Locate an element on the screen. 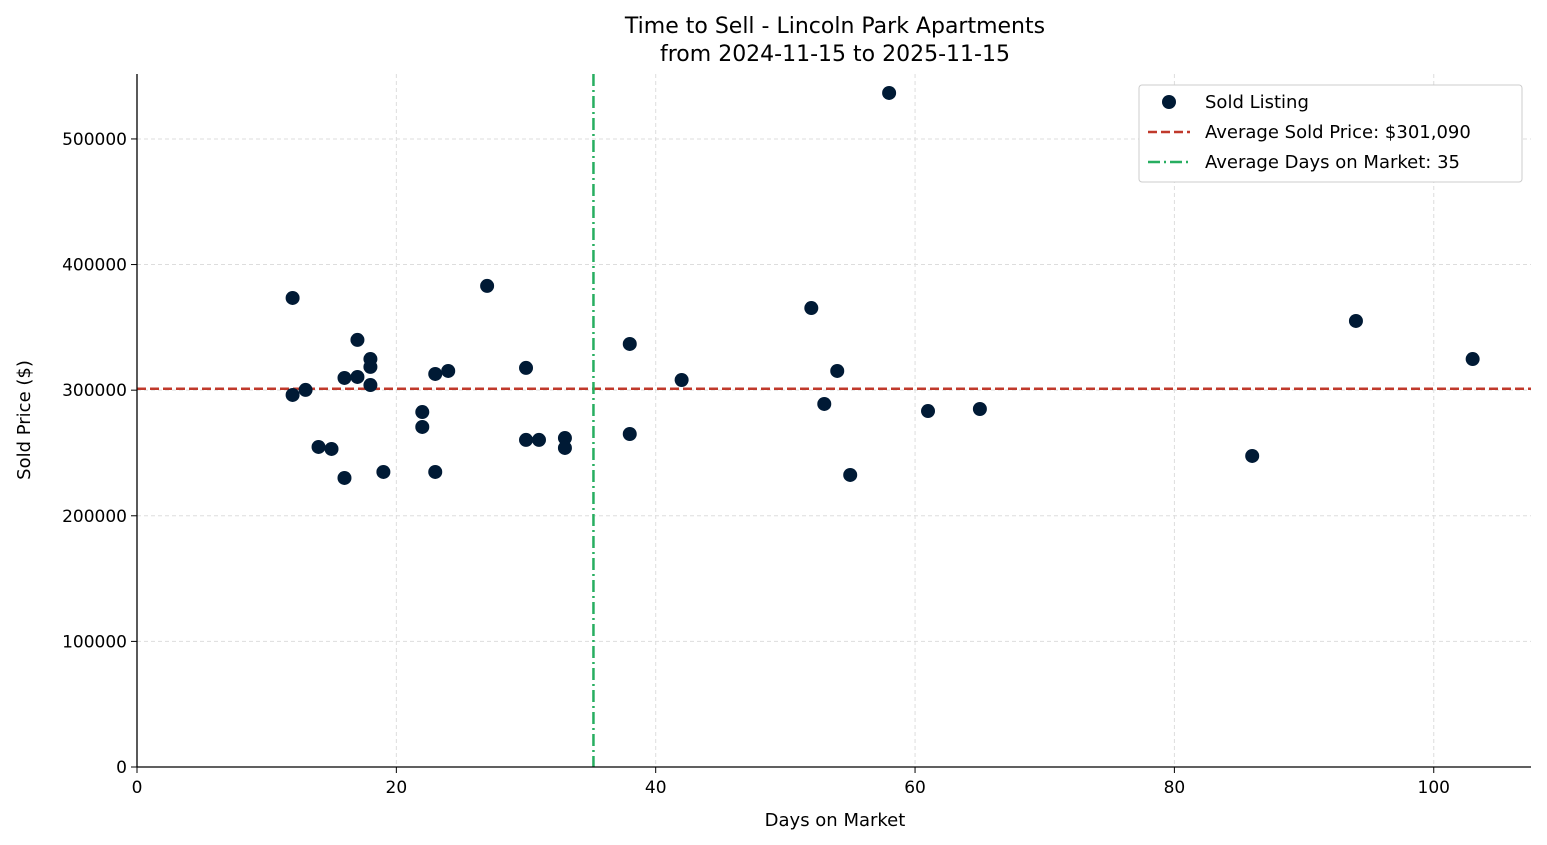 This screenshot has width=1547, height=845. x-tick-label: 60 is located at coordinates (915, 788).